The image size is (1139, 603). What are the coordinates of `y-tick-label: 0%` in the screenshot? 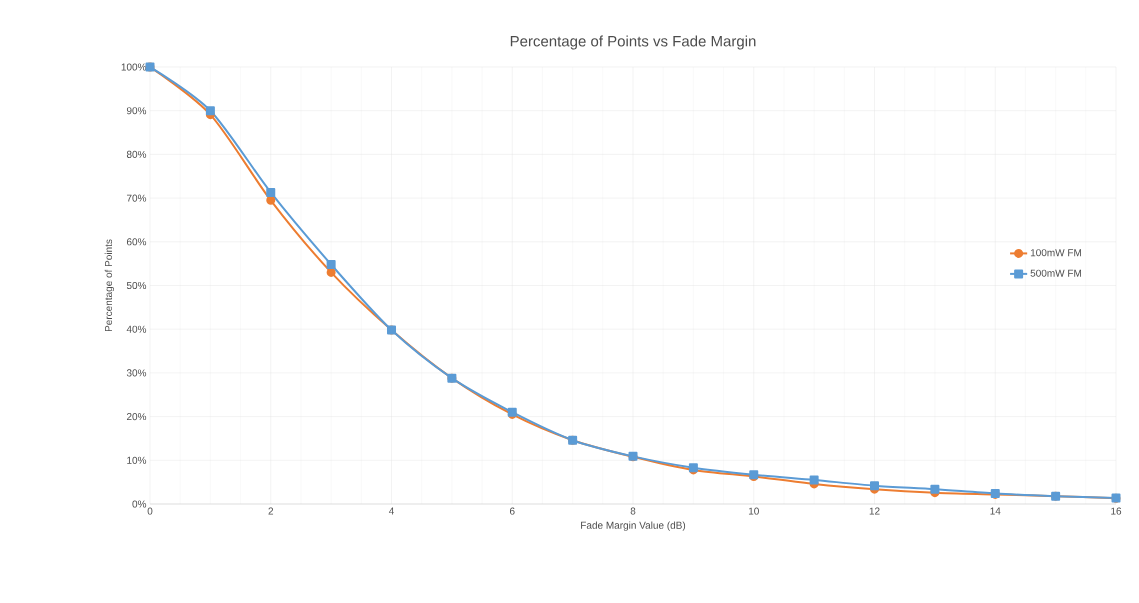 It's located at (139, 504).